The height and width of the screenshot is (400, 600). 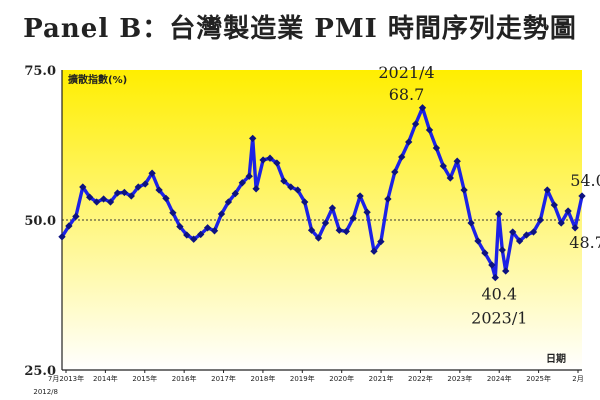 I want to click on y-tick-label: 50.0, so click(x=40, y=221).